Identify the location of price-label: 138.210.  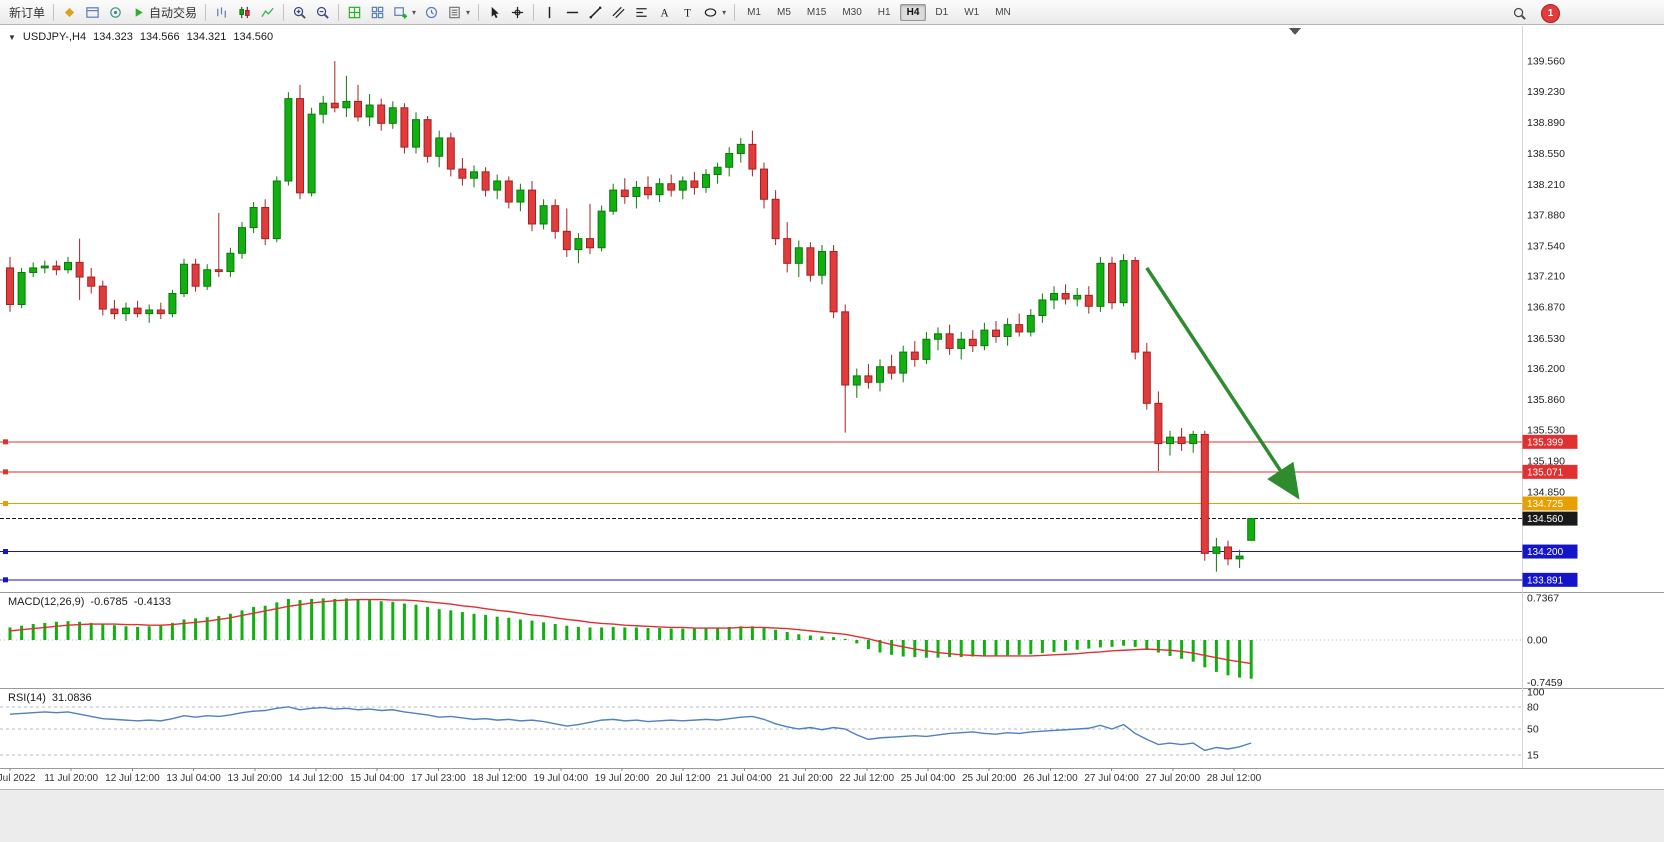
(1546, 185).